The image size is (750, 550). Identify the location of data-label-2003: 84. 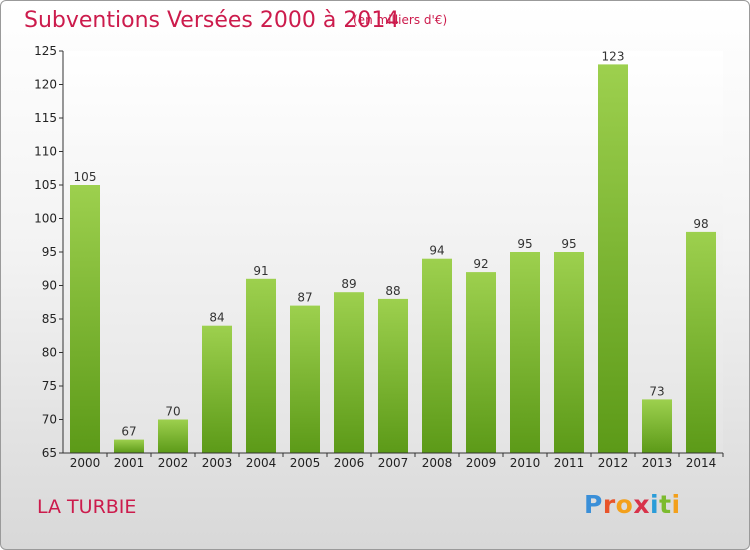
(216, 318).